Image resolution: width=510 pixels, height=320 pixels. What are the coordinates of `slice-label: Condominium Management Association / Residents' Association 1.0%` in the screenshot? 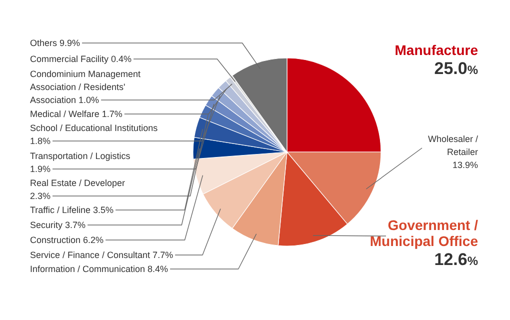 It's located at (86, 87).